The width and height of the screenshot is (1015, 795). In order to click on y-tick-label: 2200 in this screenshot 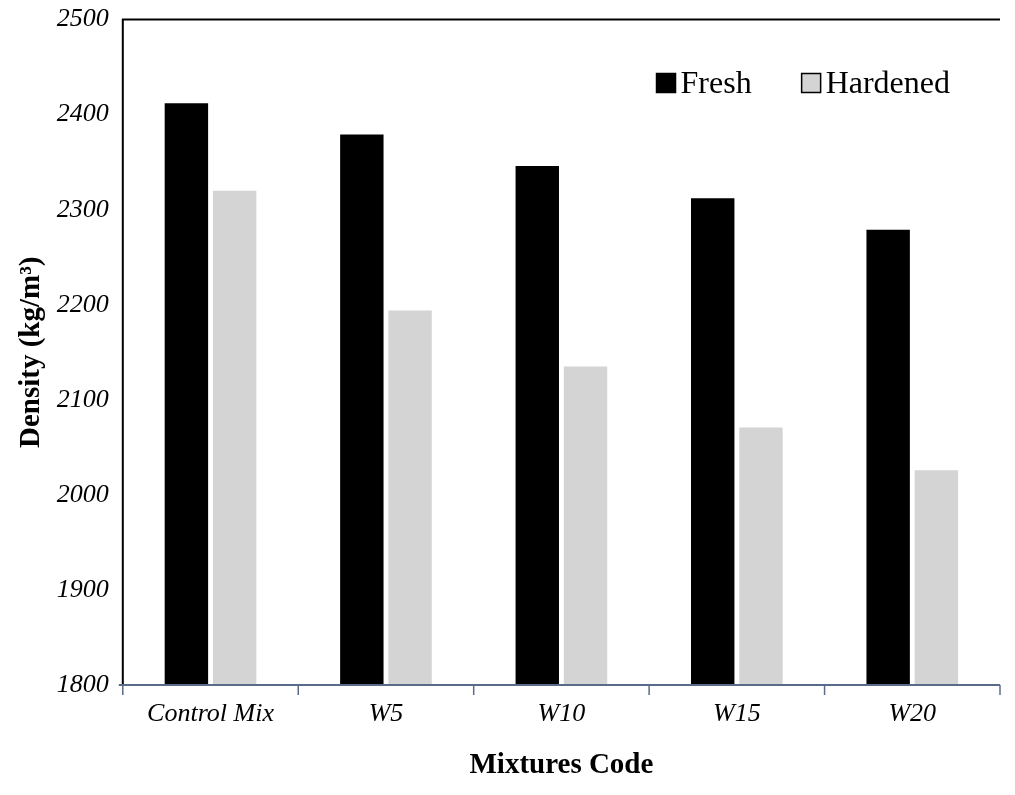, I will do `click(82, 303)`.